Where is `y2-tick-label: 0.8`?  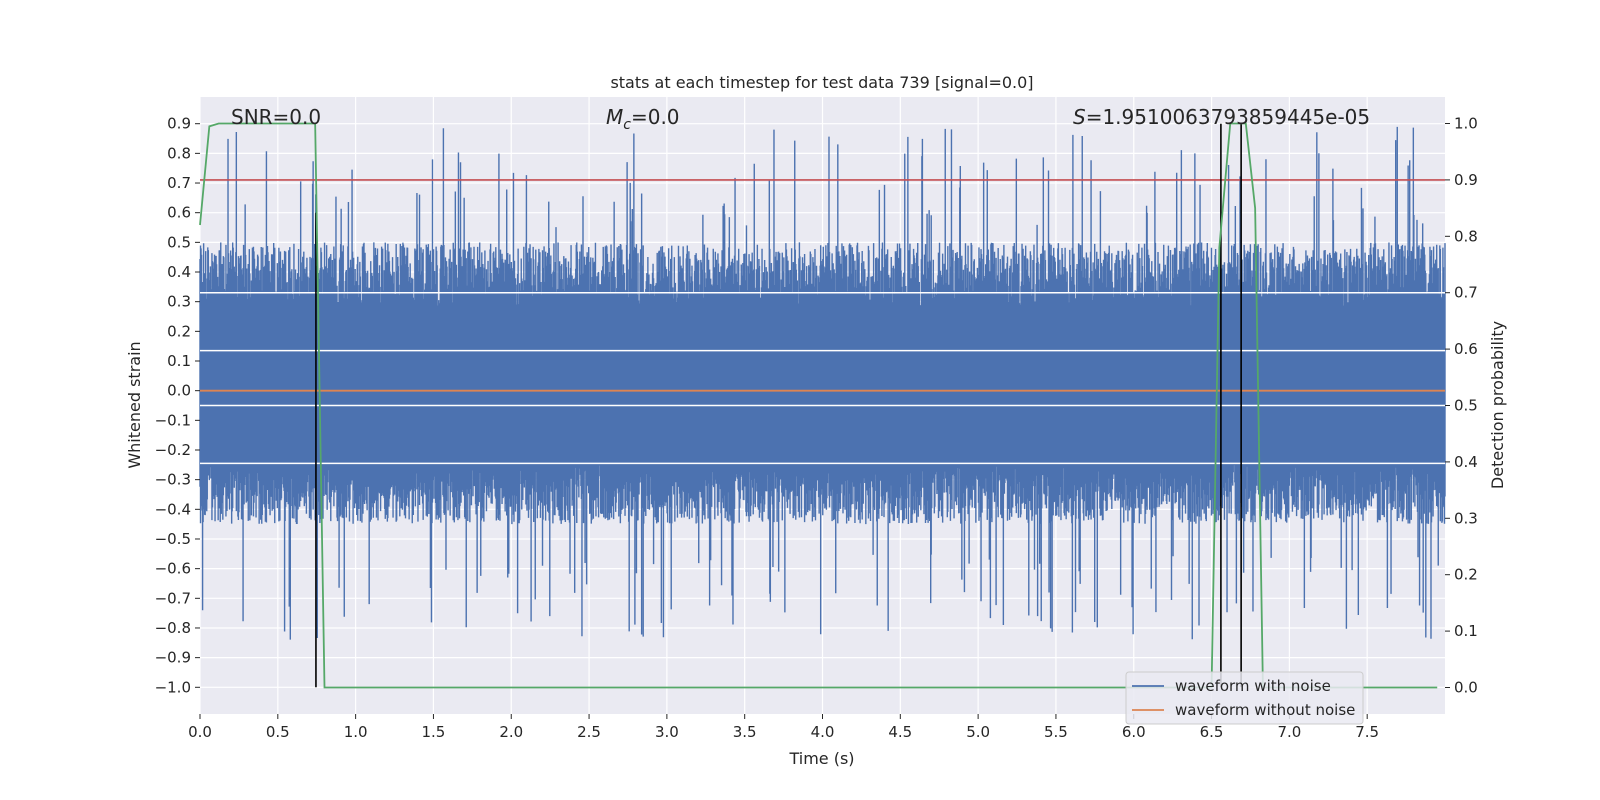 y2-tick-label: 0.8 is located at coordinates (1466, 236).